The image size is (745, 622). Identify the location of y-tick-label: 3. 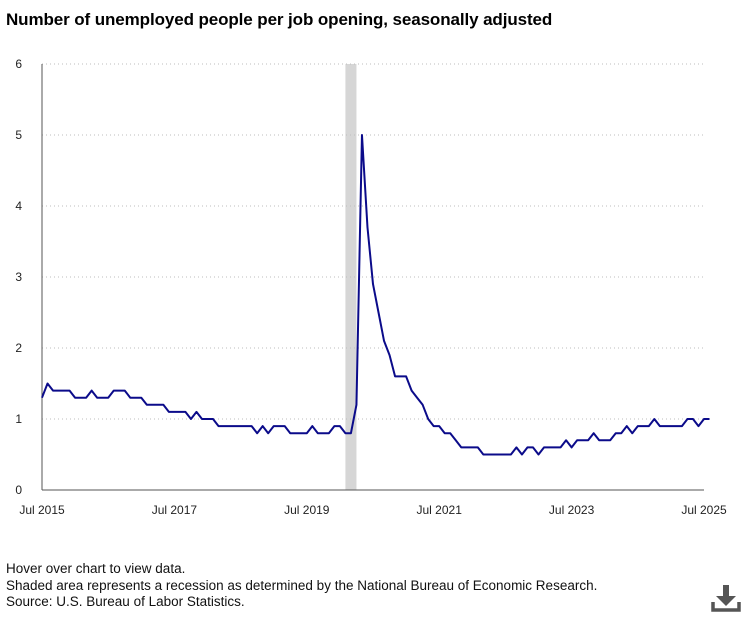
(18, 277).